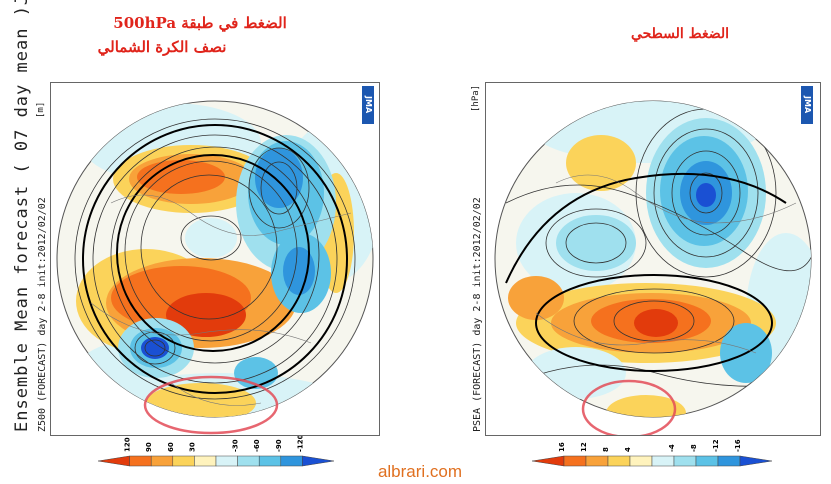  Describe the element at coordinates (300, 444) in the screenshot. I see `z500-scale-tick-label: -120` at that location.